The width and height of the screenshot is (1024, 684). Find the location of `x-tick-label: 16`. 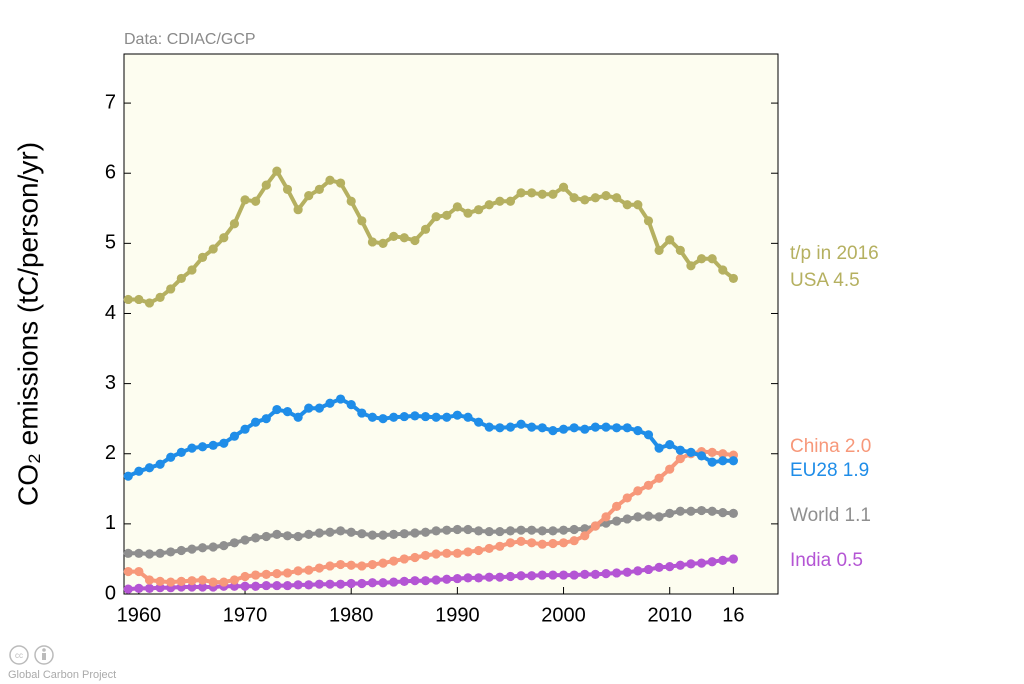

x-tick-label: 16 is located at coordinates (733, 615).